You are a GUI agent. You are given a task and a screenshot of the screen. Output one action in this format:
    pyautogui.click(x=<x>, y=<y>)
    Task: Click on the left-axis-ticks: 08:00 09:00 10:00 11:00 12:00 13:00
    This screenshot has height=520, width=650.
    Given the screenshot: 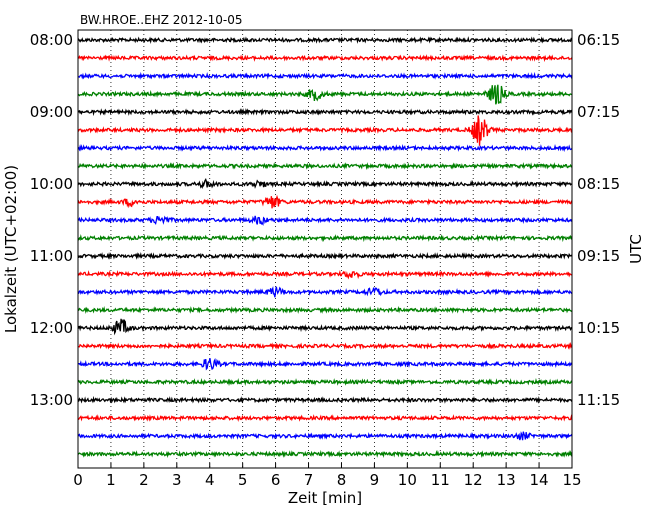 What is the action you would take?
    pyautogui.click(x=56, y=220)
    